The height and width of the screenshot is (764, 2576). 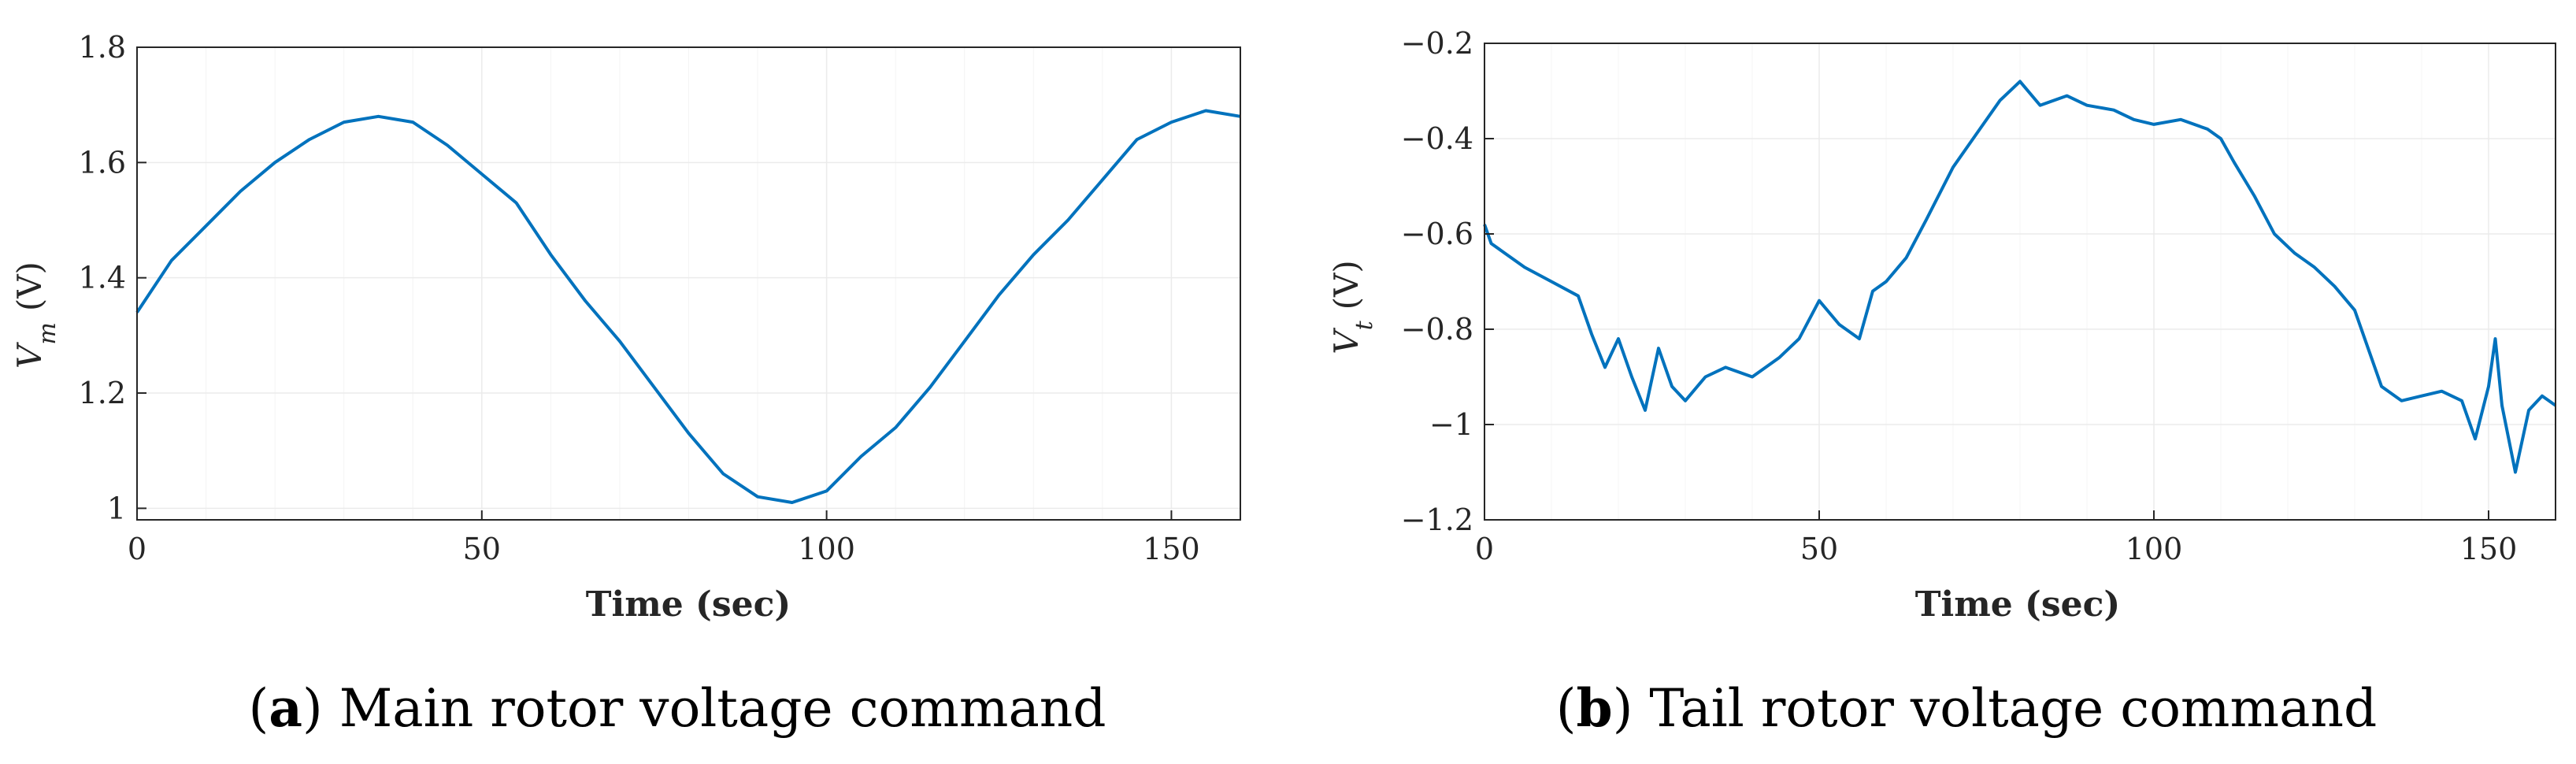 I want to click on ylabel-subscript: t, so click(x=1364, y=325).